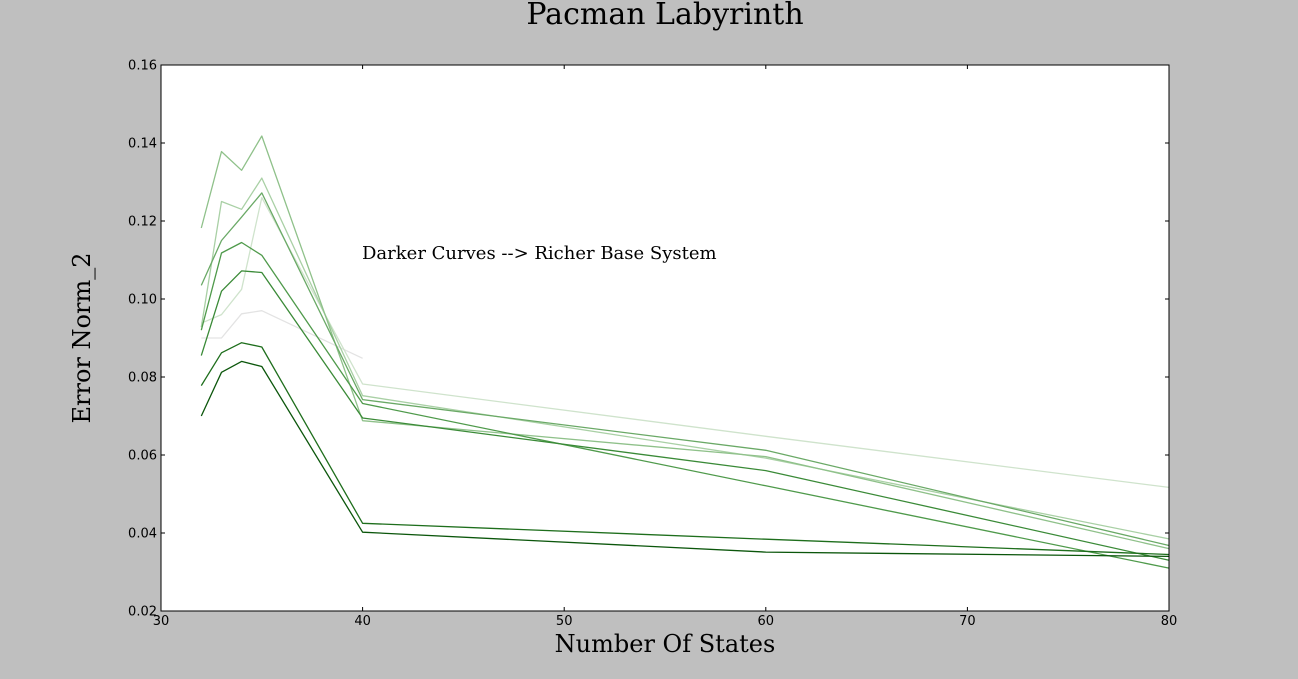  I want to click on x-tick-label: 50, so click(564, 621).